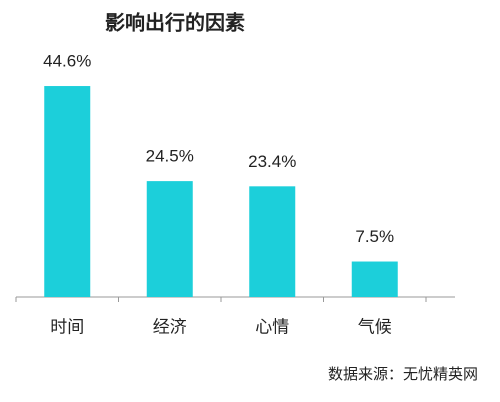 The width and height of the screenshot is (500, 402). Describe the element at coordinates (374, 236) in the screenshot. I see `value-label: 7.5%` at that location.